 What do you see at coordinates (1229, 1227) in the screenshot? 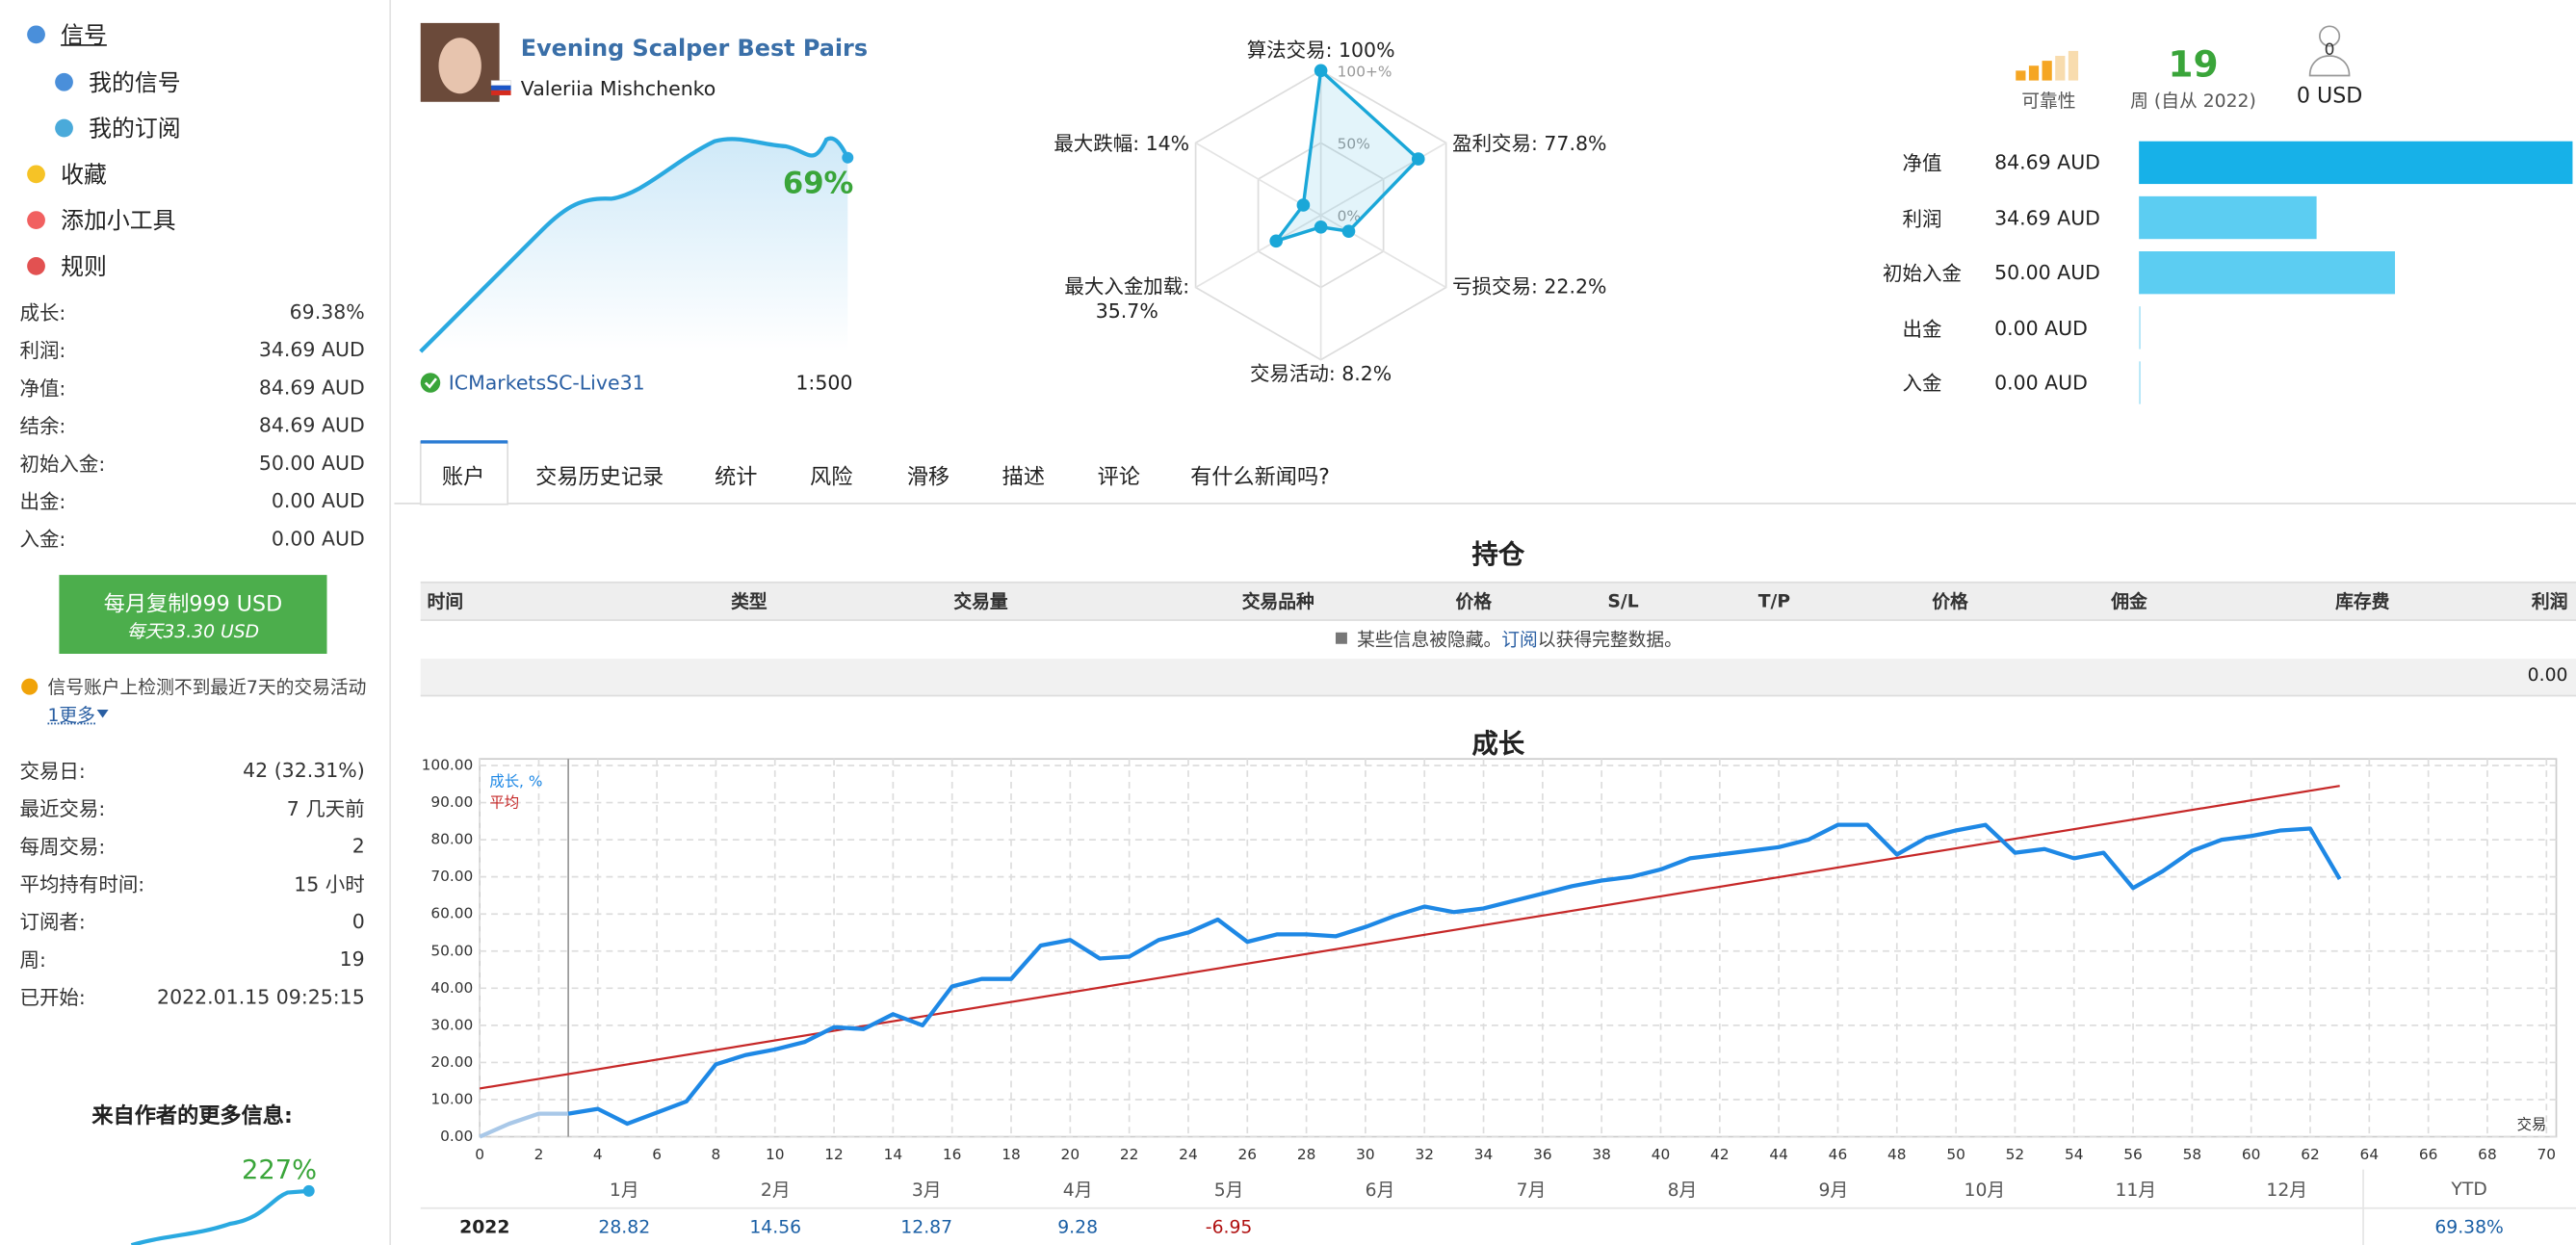
I see `month-value: -6.95` at bounding box center [1229, 1227].